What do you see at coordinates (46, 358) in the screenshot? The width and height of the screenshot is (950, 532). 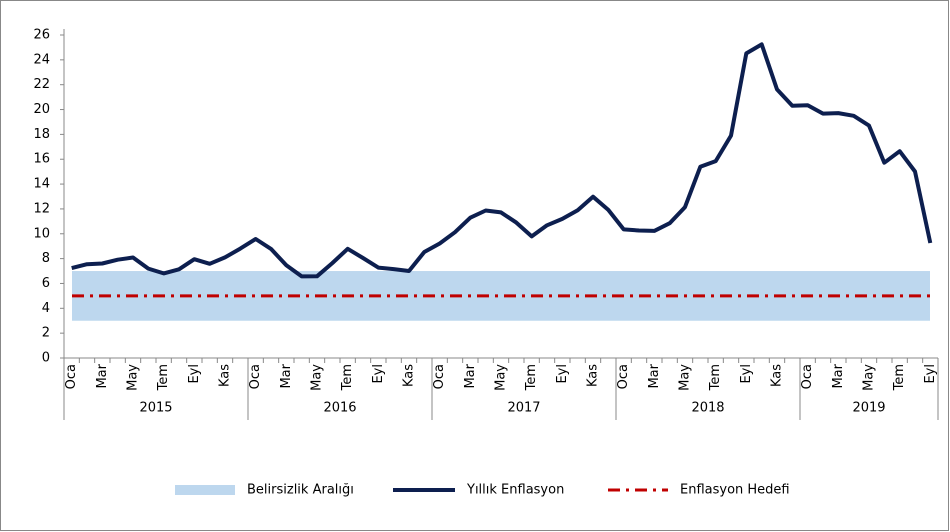 I see `y-tick-label: 0` at bounding box center [46, 358].